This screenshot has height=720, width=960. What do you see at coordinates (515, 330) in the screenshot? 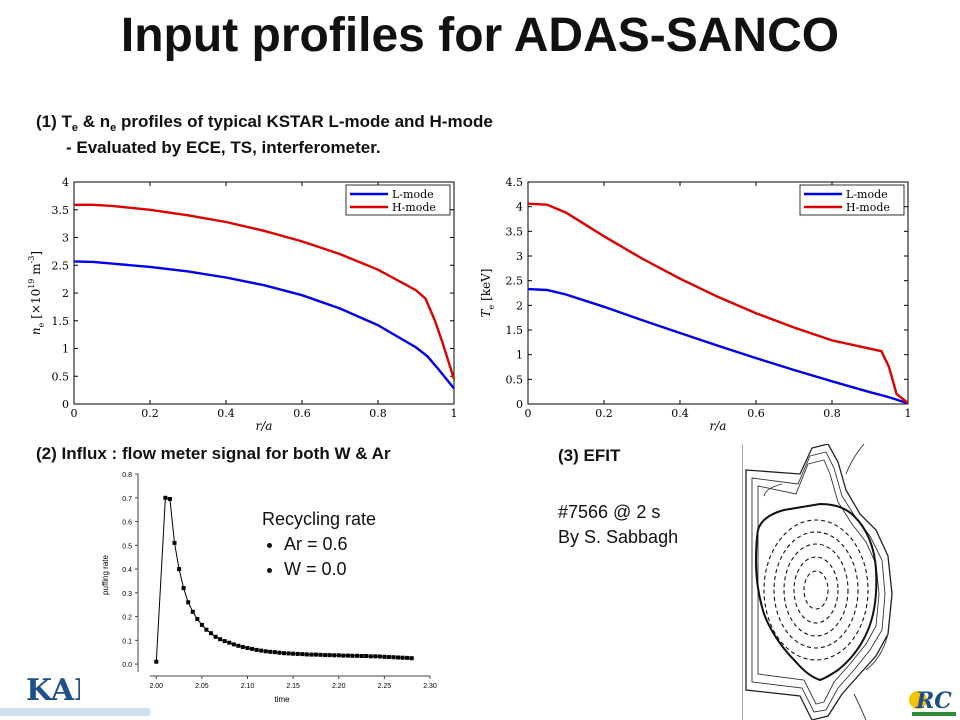
I see `y-tick-label: 1.5` at bounding box center [515, 330].